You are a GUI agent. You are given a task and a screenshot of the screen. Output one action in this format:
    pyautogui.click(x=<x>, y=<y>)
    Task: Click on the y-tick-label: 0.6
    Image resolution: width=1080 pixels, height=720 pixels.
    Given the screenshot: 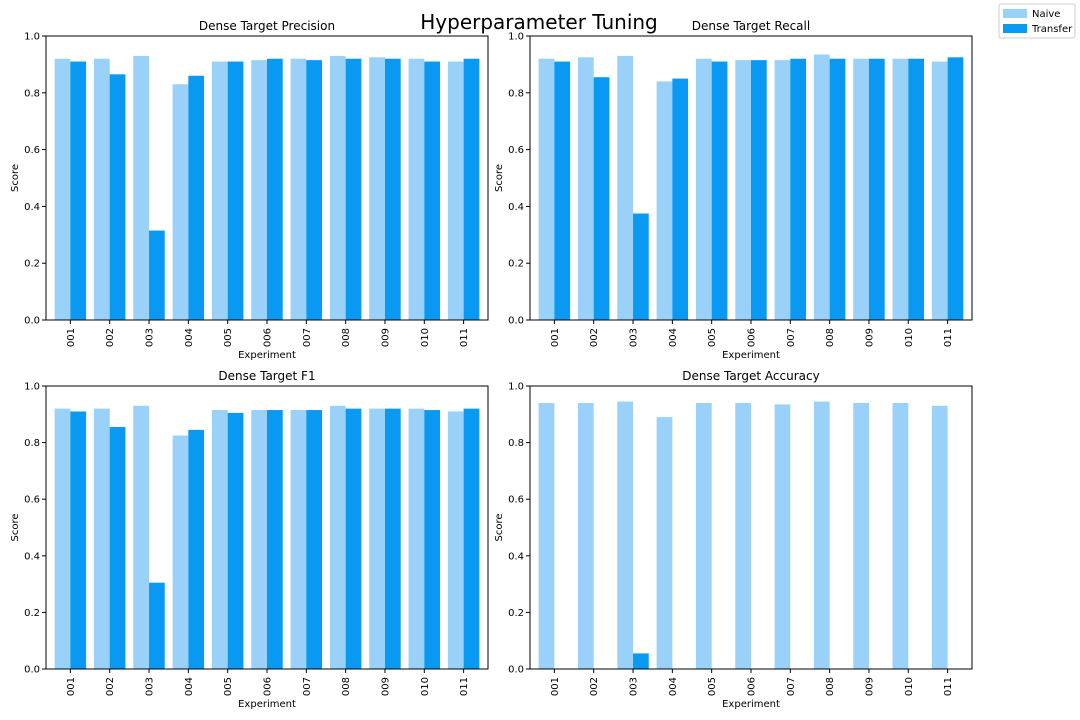 What is the action you would take?
    pyautogui.click(x=32, y=500)
    